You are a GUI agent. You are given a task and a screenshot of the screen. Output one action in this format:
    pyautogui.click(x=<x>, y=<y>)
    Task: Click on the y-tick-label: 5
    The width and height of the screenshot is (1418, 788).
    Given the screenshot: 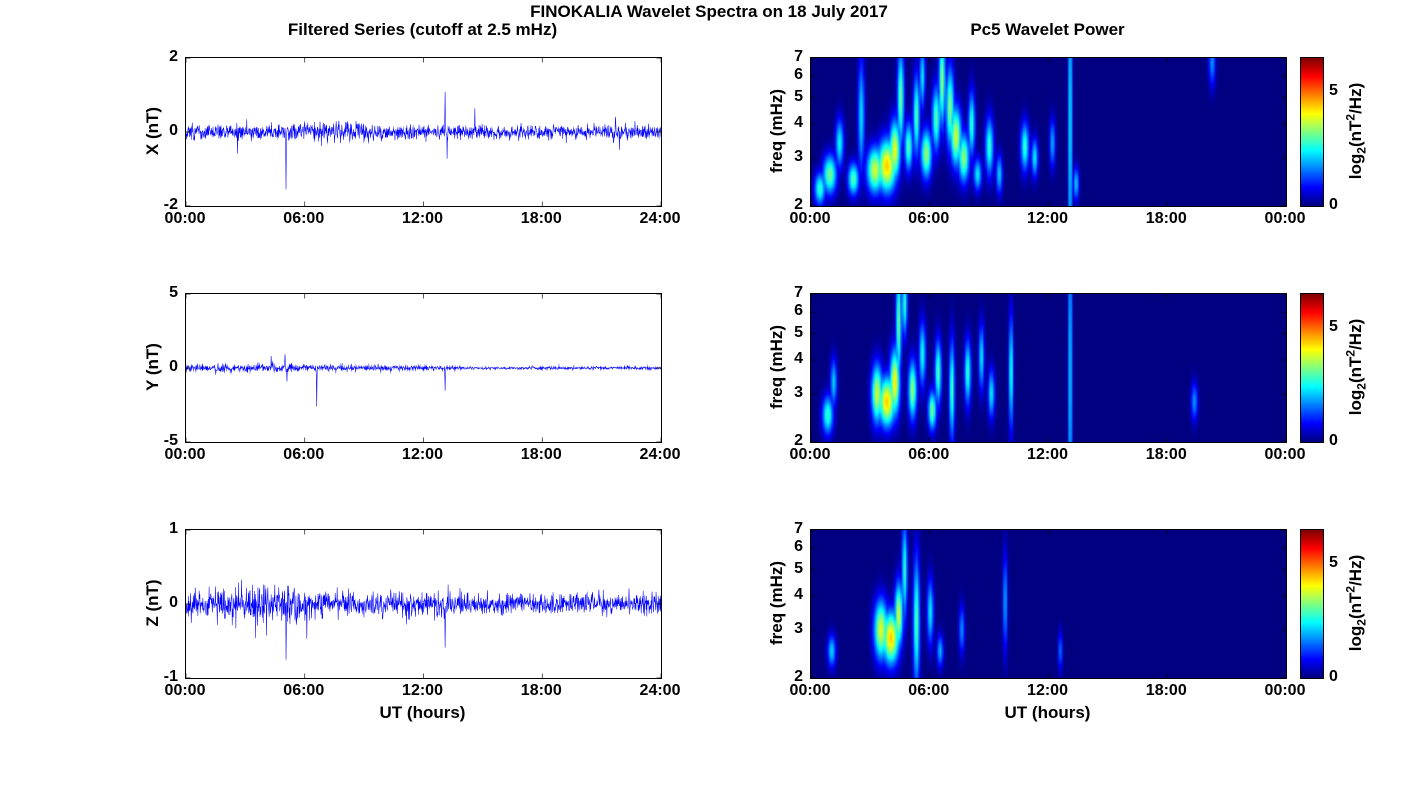 What is the action you would take?
    pyautogui.click(x=173, y=292)
    